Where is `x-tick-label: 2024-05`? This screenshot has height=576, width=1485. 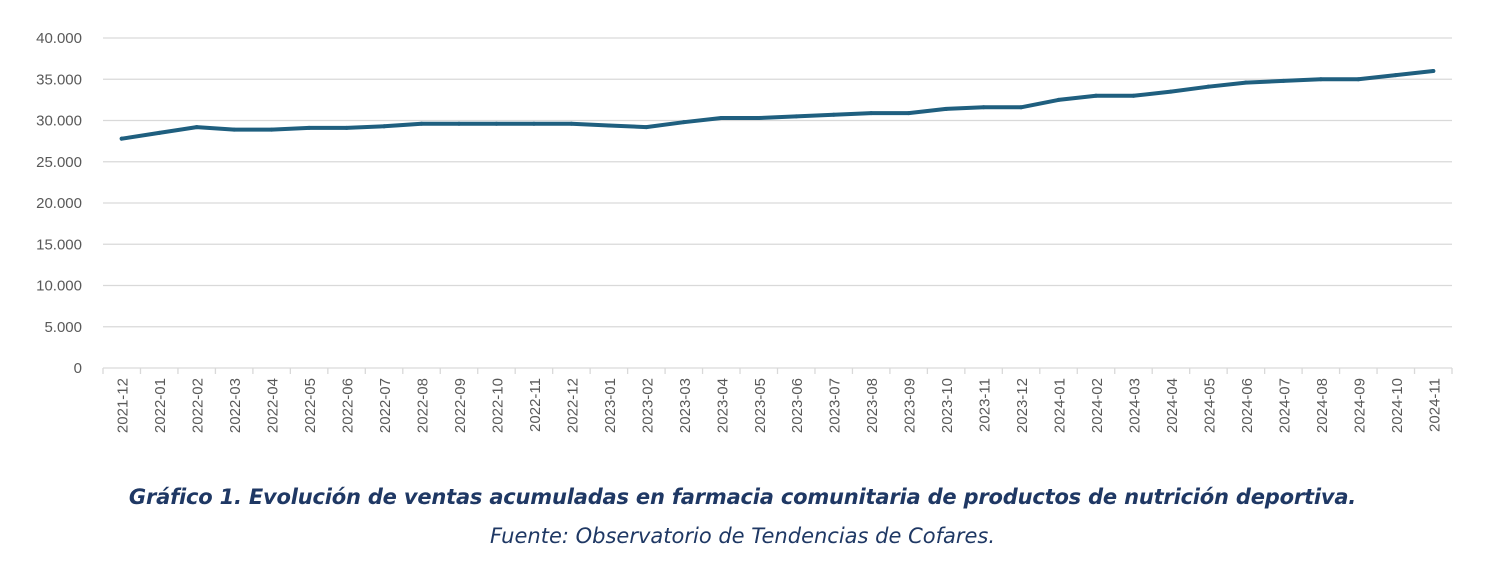
x-tick-label: 2024-05 is located at coordinates (1209, 405).